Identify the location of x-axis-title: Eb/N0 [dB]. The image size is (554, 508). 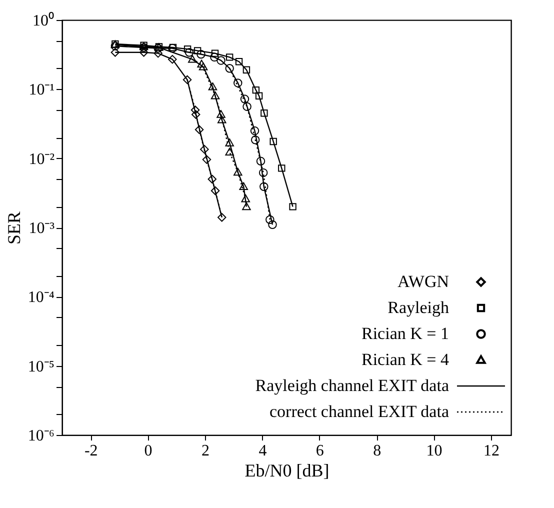
(287, 470).